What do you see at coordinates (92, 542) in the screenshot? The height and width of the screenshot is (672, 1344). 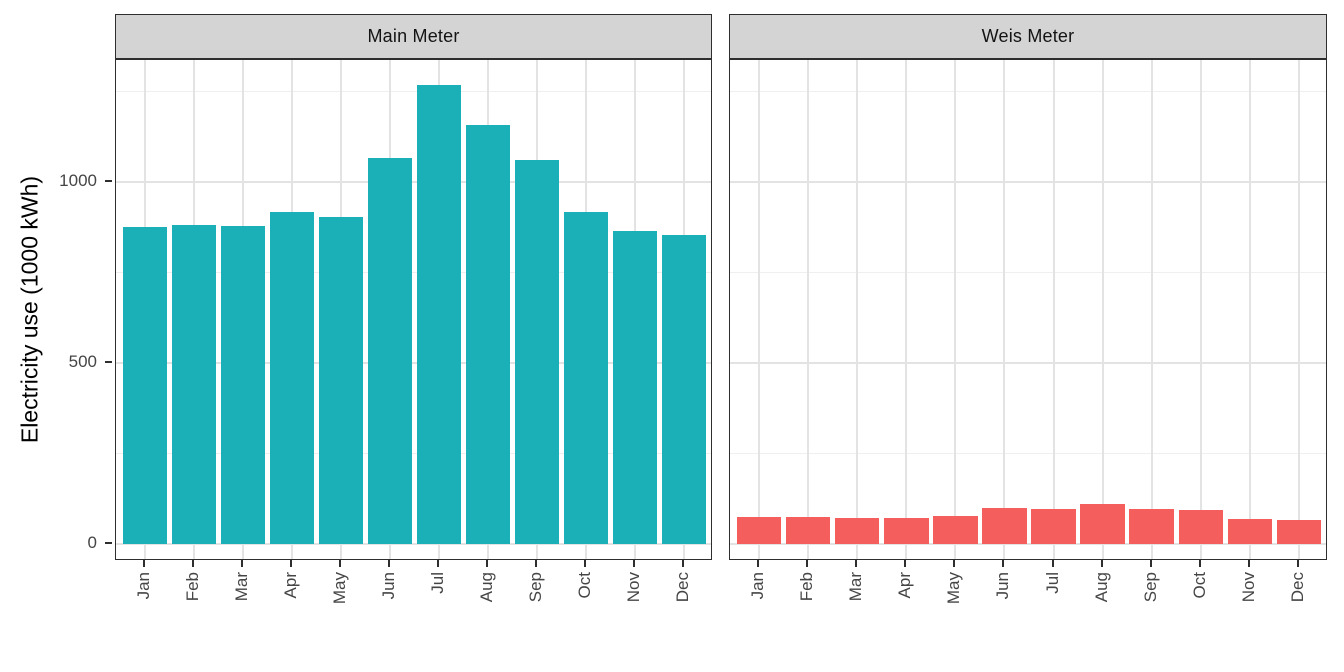 I see `y-tick-label: 0` at bounding box center [92, 542].